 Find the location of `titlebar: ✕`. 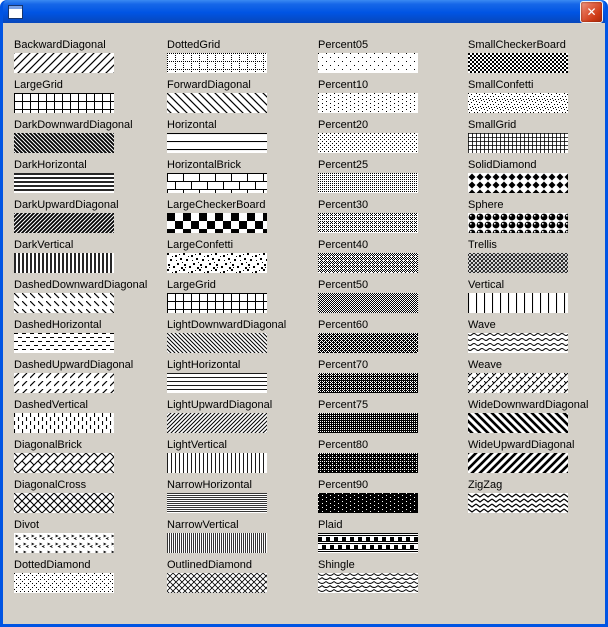

titlebar: ✕ is located at coordinates (304, 11).